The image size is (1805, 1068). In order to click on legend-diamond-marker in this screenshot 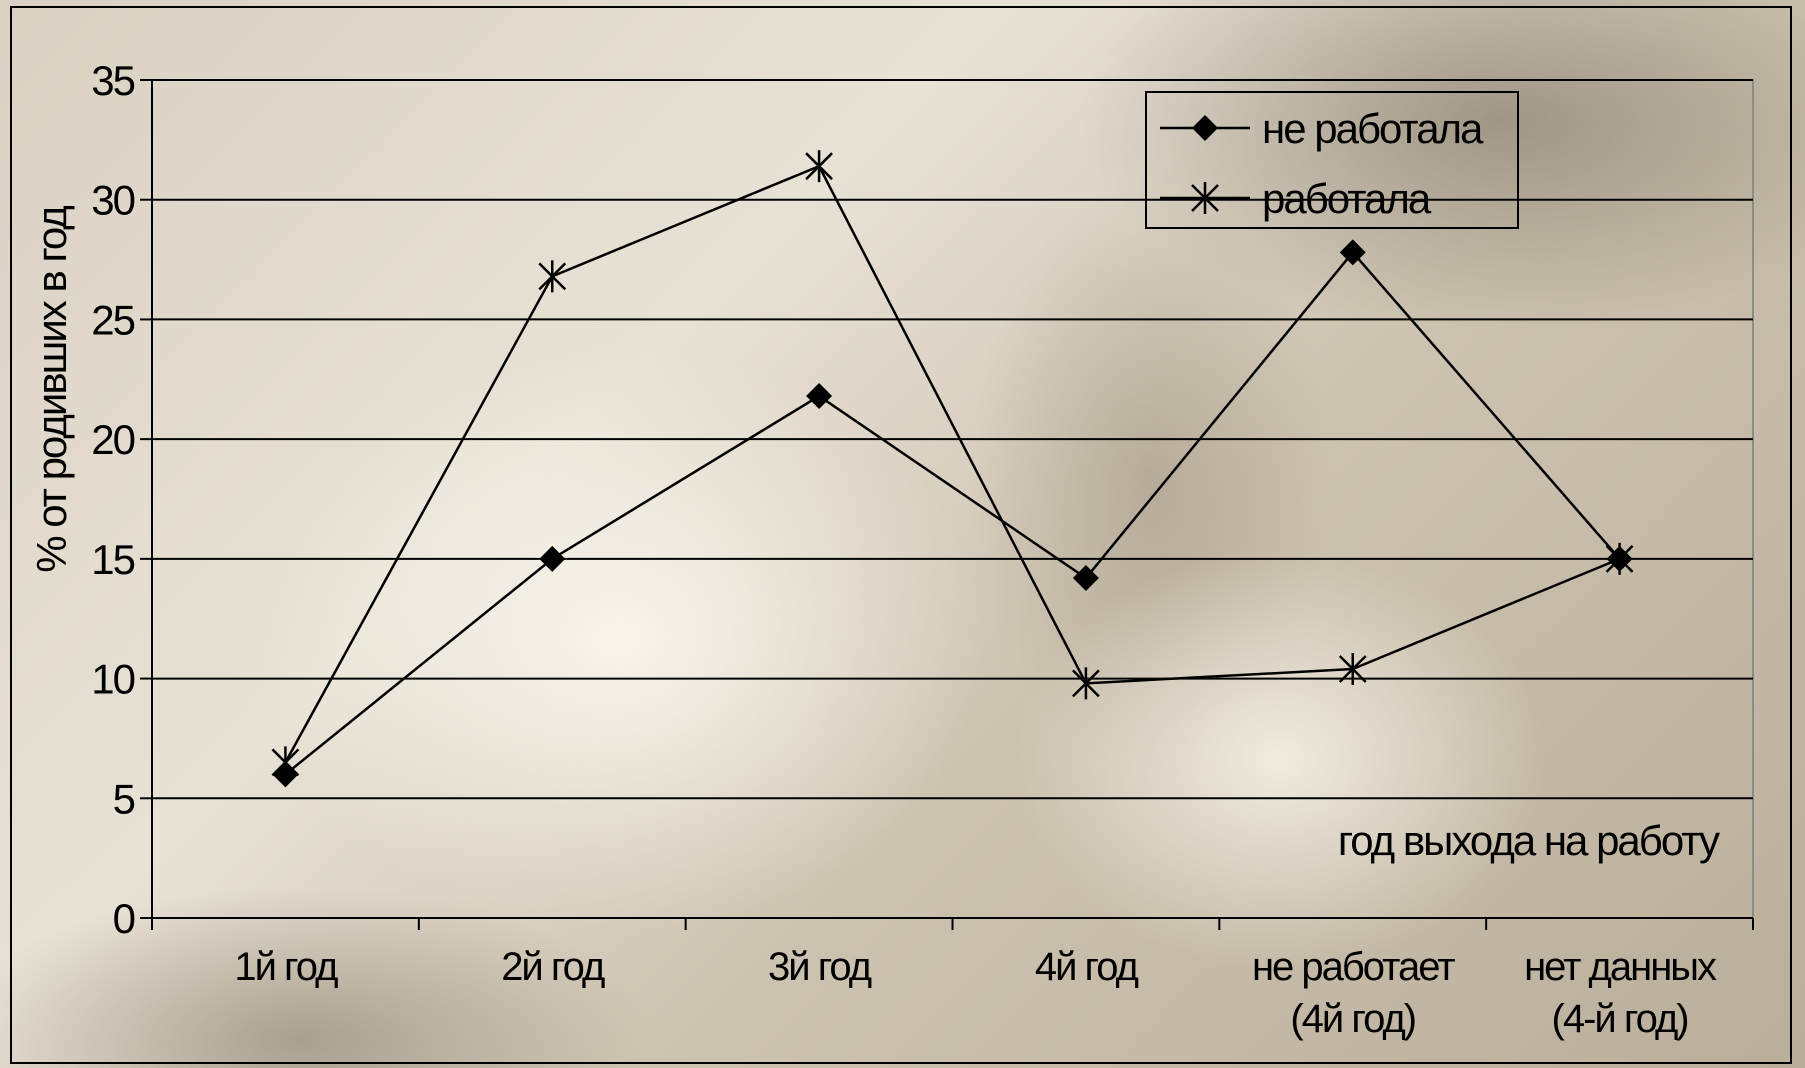, I will do `click(1205, 128)`.